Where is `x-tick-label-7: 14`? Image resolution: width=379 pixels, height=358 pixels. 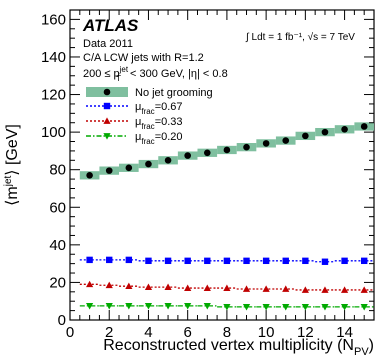 x-tick-label-7: 14 is located at coordinates (344, 332).